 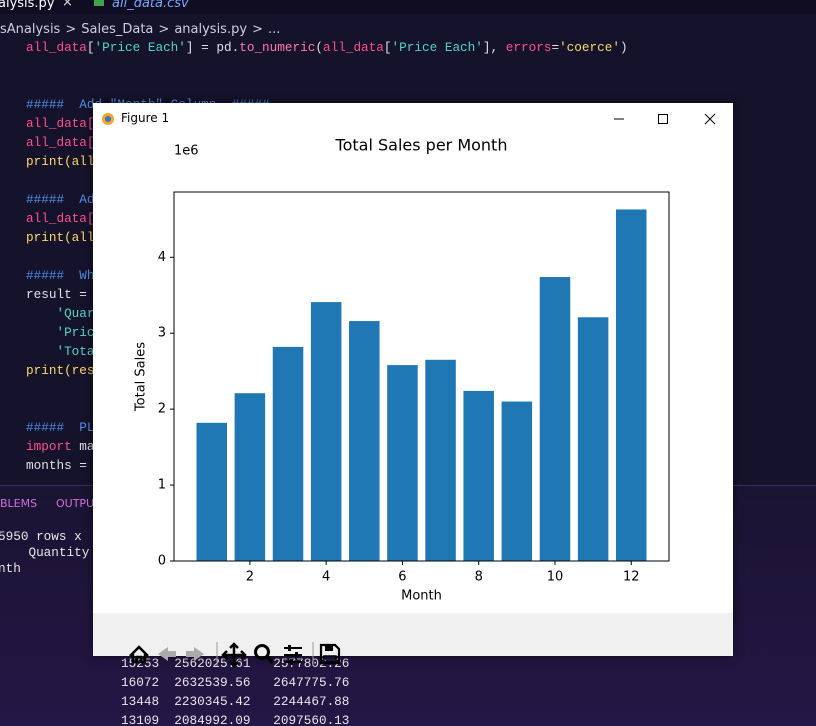 What do you see at coordinates (277, 47) in the screenshot?
I see `code-token: to_numeric` at bounding box center [277, 47].